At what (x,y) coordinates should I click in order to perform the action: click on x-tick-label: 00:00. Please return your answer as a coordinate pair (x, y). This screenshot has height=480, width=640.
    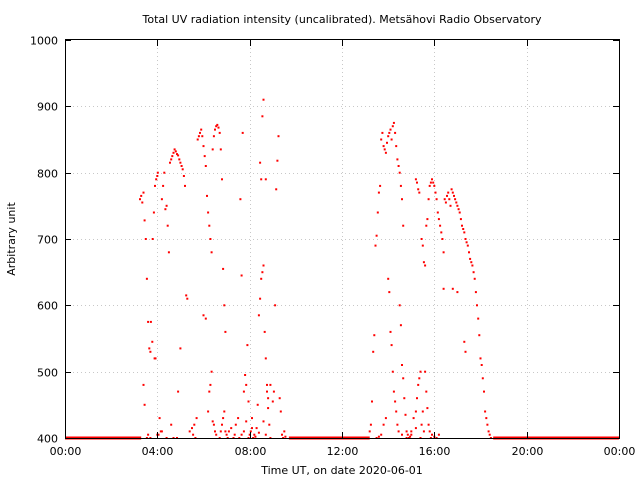
    Looking at the image, I should click on (620, 451).